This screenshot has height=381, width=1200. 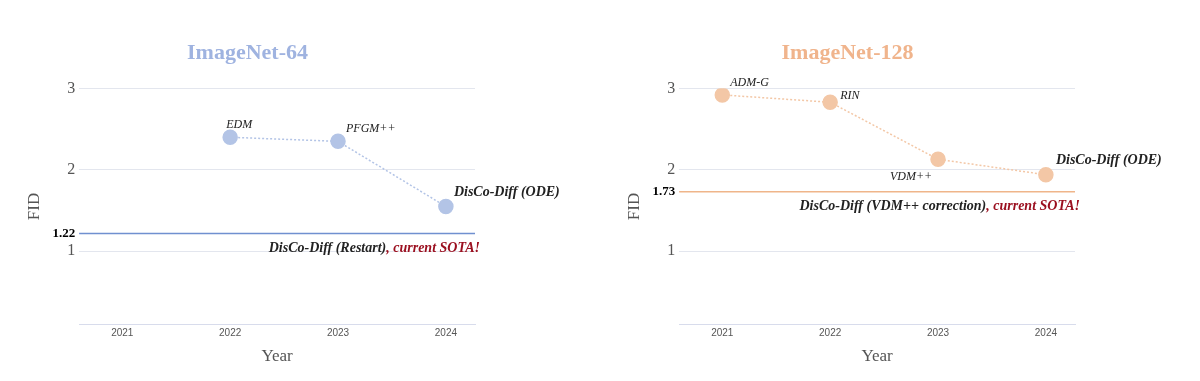 What do you see at coordinates (850, 95) in the screenshot?
I see `annotation: RIN` at bounding box center [850, 95].